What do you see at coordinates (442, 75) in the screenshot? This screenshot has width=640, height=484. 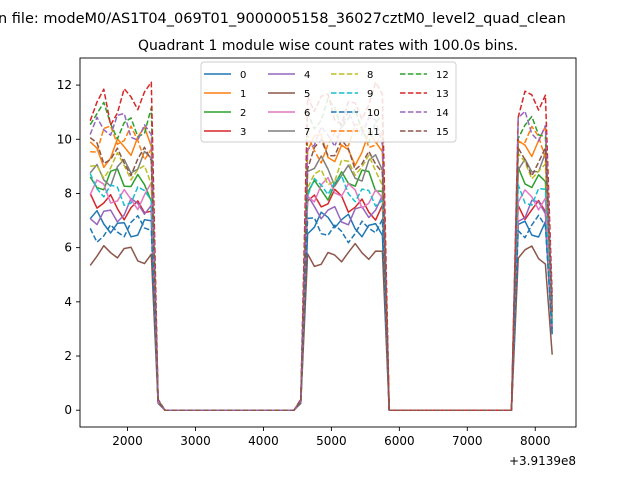 I see `legend-label: 12` at bounding box center [442, 75].